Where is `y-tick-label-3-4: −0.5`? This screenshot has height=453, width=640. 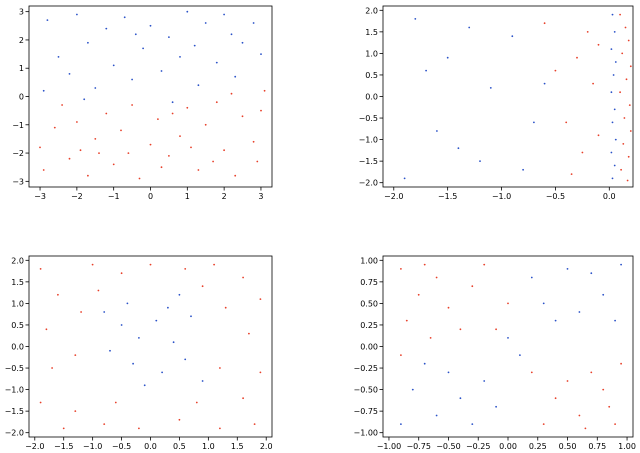 y-tick-label-3-4: −0.5 is located at coordinates (14, 368).